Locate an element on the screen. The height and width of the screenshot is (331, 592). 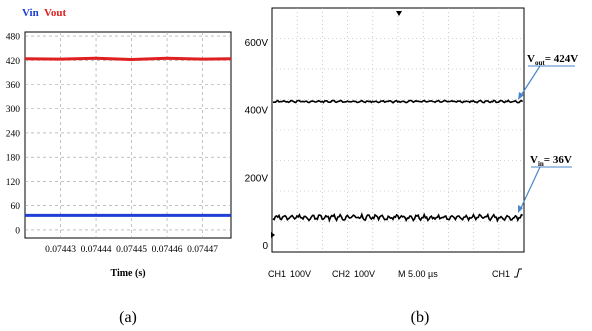
annotation-vin: Vin= 36V is located at coordinates (545, 183).